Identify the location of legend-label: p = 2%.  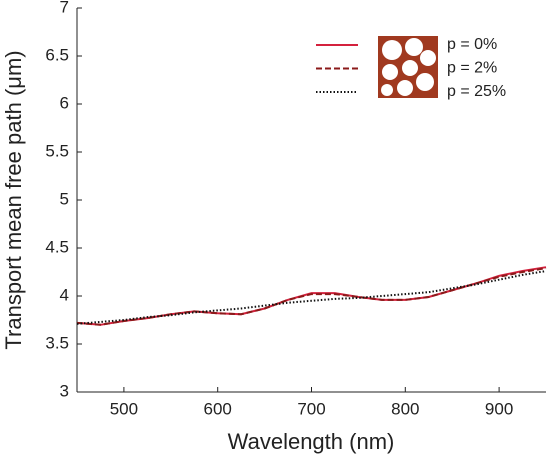
(472, 68).